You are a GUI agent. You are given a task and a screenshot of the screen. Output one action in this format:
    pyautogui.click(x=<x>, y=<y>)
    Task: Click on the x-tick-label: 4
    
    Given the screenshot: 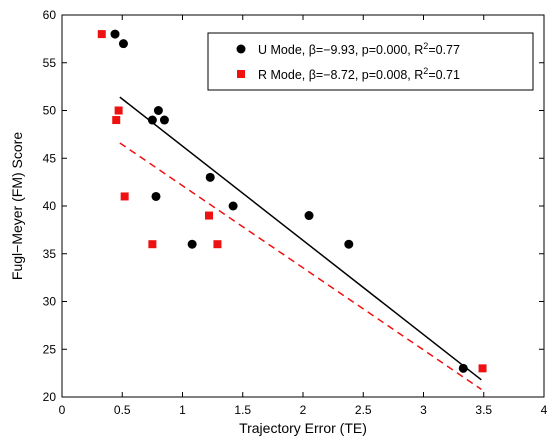 What is the action you would take?
    pyautogui.click(x=544, y=410)
    